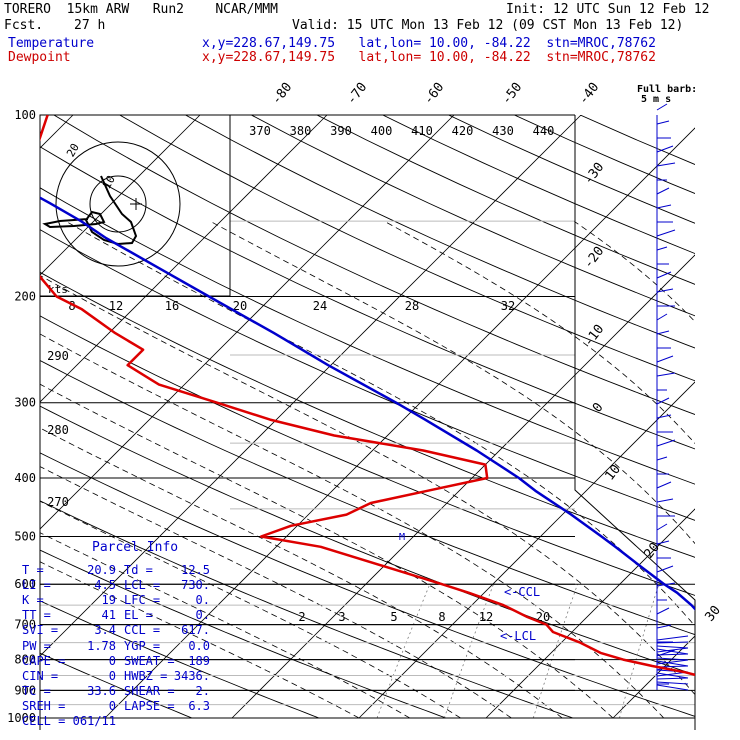  I want to click on parcel-row: CELL = 061/11, so click(69, 721).